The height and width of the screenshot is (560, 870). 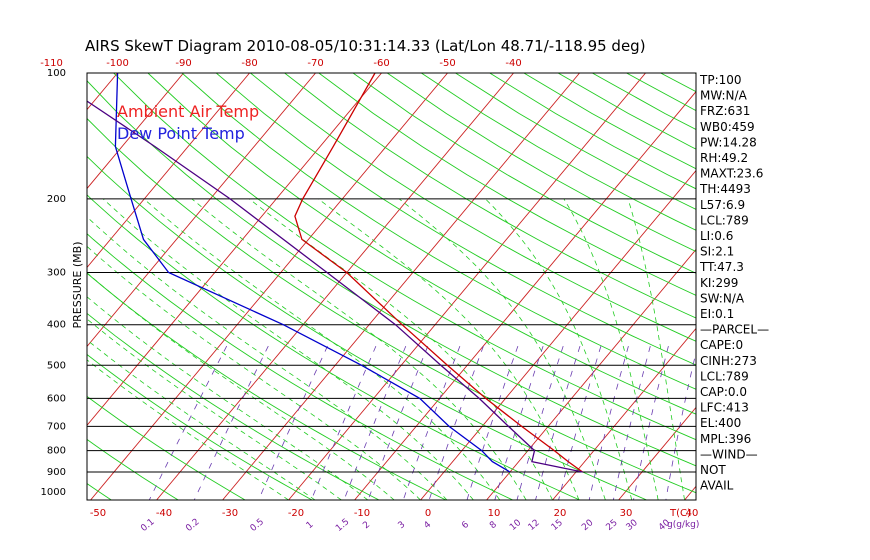 I want to click on mixing-ratio-tick-label: 4, so click(x=427, y=526).